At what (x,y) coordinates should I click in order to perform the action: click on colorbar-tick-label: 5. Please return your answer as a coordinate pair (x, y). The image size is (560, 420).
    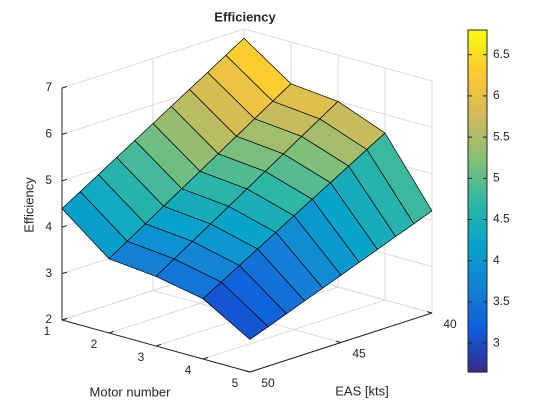
    Looking at the image, I should click on (496, 178).